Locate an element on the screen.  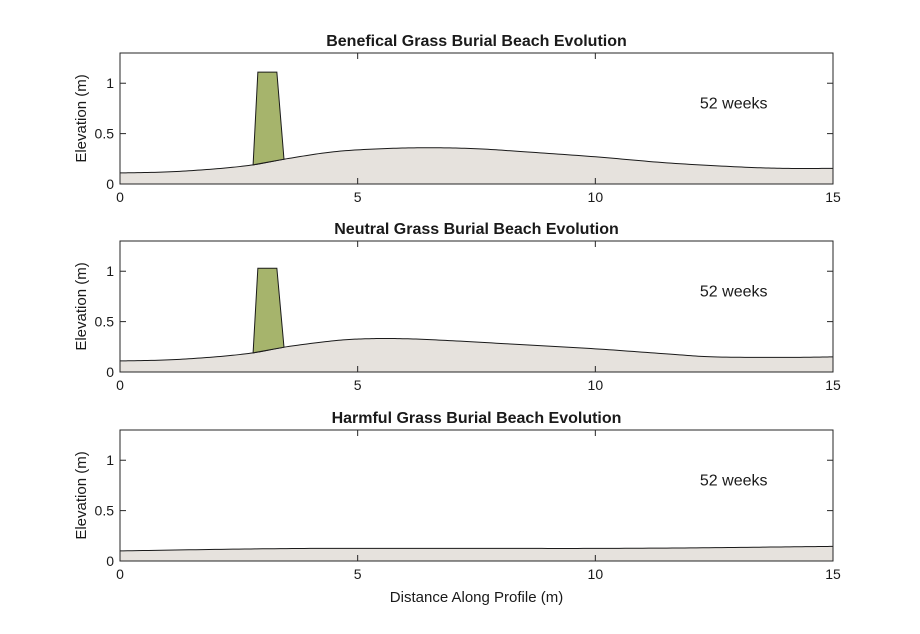
subplot-title: Benefical Grass Burial Beach Evolution is located at coordinates (476, 41).